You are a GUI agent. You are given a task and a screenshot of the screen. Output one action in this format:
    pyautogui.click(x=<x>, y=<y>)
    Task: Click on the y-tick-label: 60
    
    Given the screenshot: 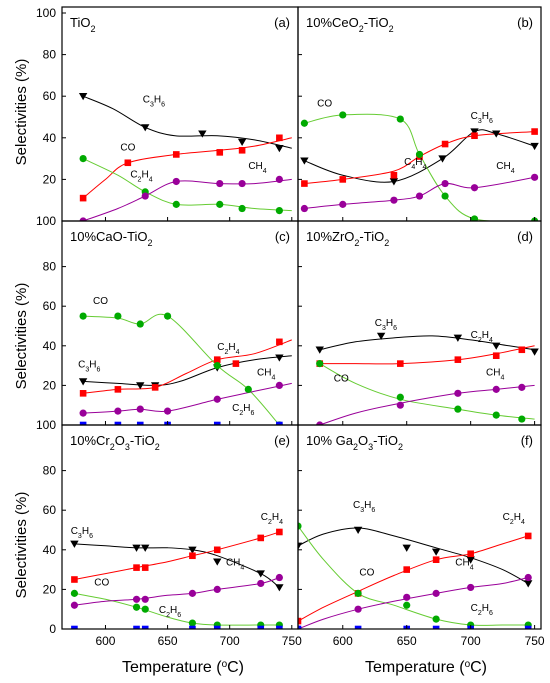 What is the action you would take?
    pyautogui.click(x=50, y=306)
    